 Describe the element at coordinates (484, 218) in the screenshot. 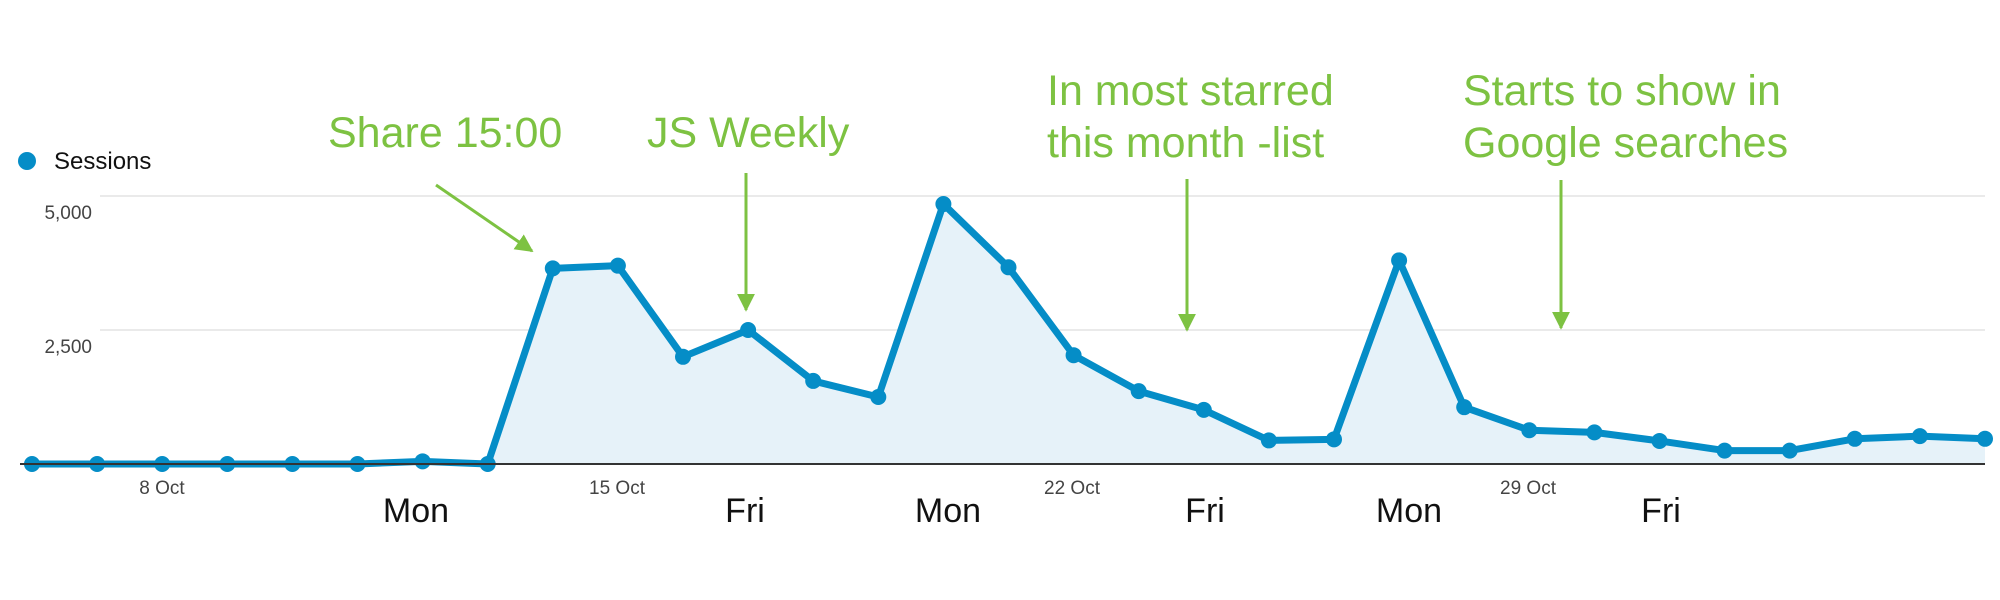

I see `annotation-arrow` at that location.